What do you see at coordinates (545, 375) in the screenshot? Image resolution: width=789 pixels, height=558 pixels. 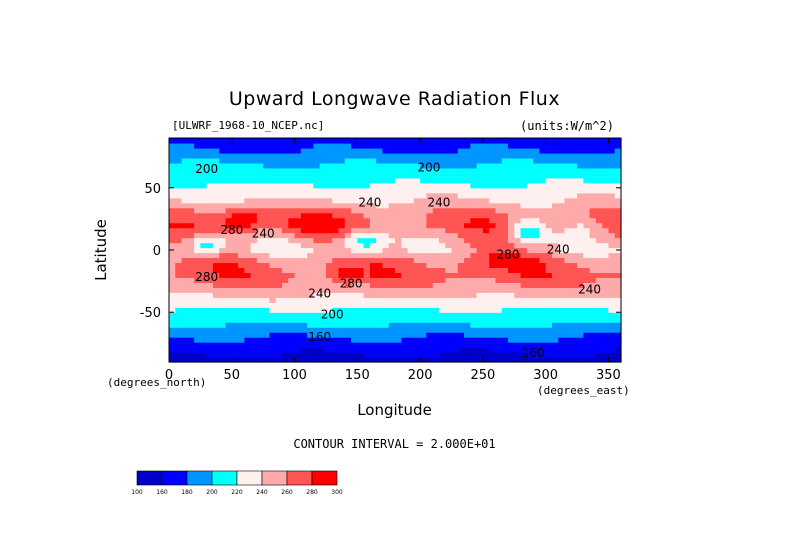 I see `x-tick-label: 300` at bounding box center [545, 375].